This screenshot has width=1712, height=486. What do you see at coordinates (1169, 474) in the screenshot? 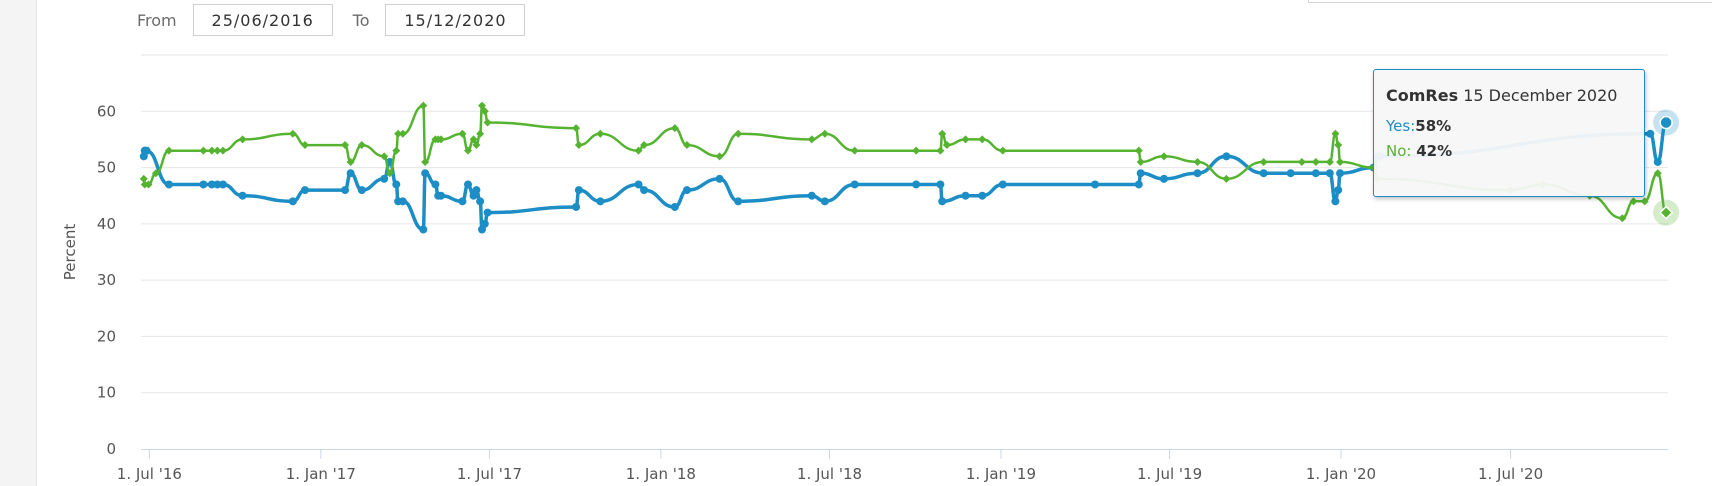
I see `x-tick-label: 1. Jul '19` at bounding box center [1169, 474].